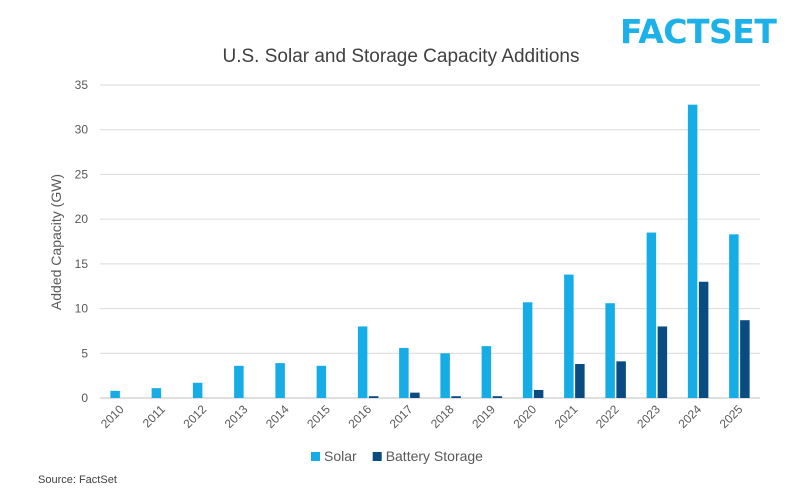 This screenshot has width=804, height=496. What do you see at coordinates (607, 416) in the screenshot?
I see `x-tick-label: 2022` at bounding box center [607, 416].